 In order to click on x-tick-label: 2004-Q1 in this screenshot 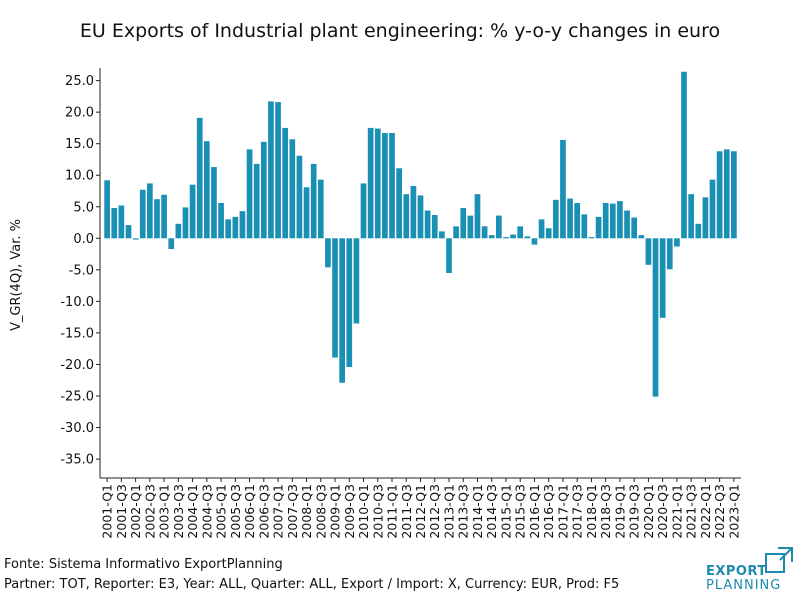, I will do `click(192, 511)`.